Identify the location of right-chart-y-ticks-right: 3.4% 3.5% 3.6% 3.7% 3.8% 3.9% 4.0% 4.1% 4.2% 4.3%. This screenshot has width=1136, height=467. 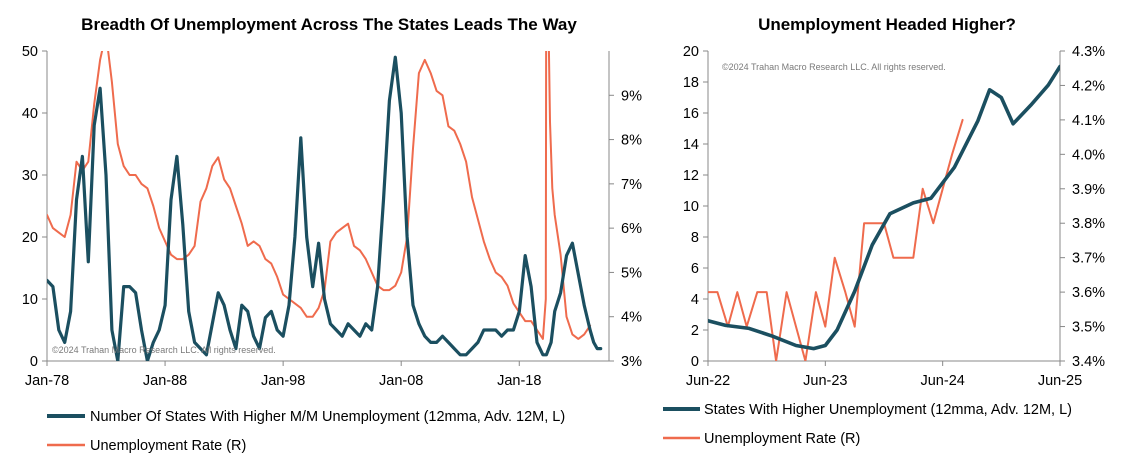
(1082, 207).